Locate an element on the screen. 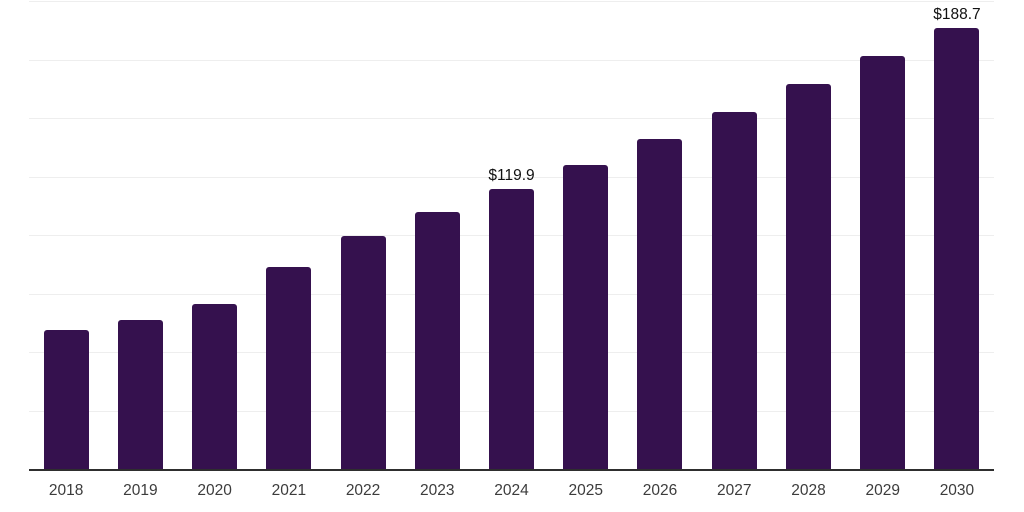 This screenshot has width=1024, height=512. bar-group: $188.7 is located at coordinates (957, 236).